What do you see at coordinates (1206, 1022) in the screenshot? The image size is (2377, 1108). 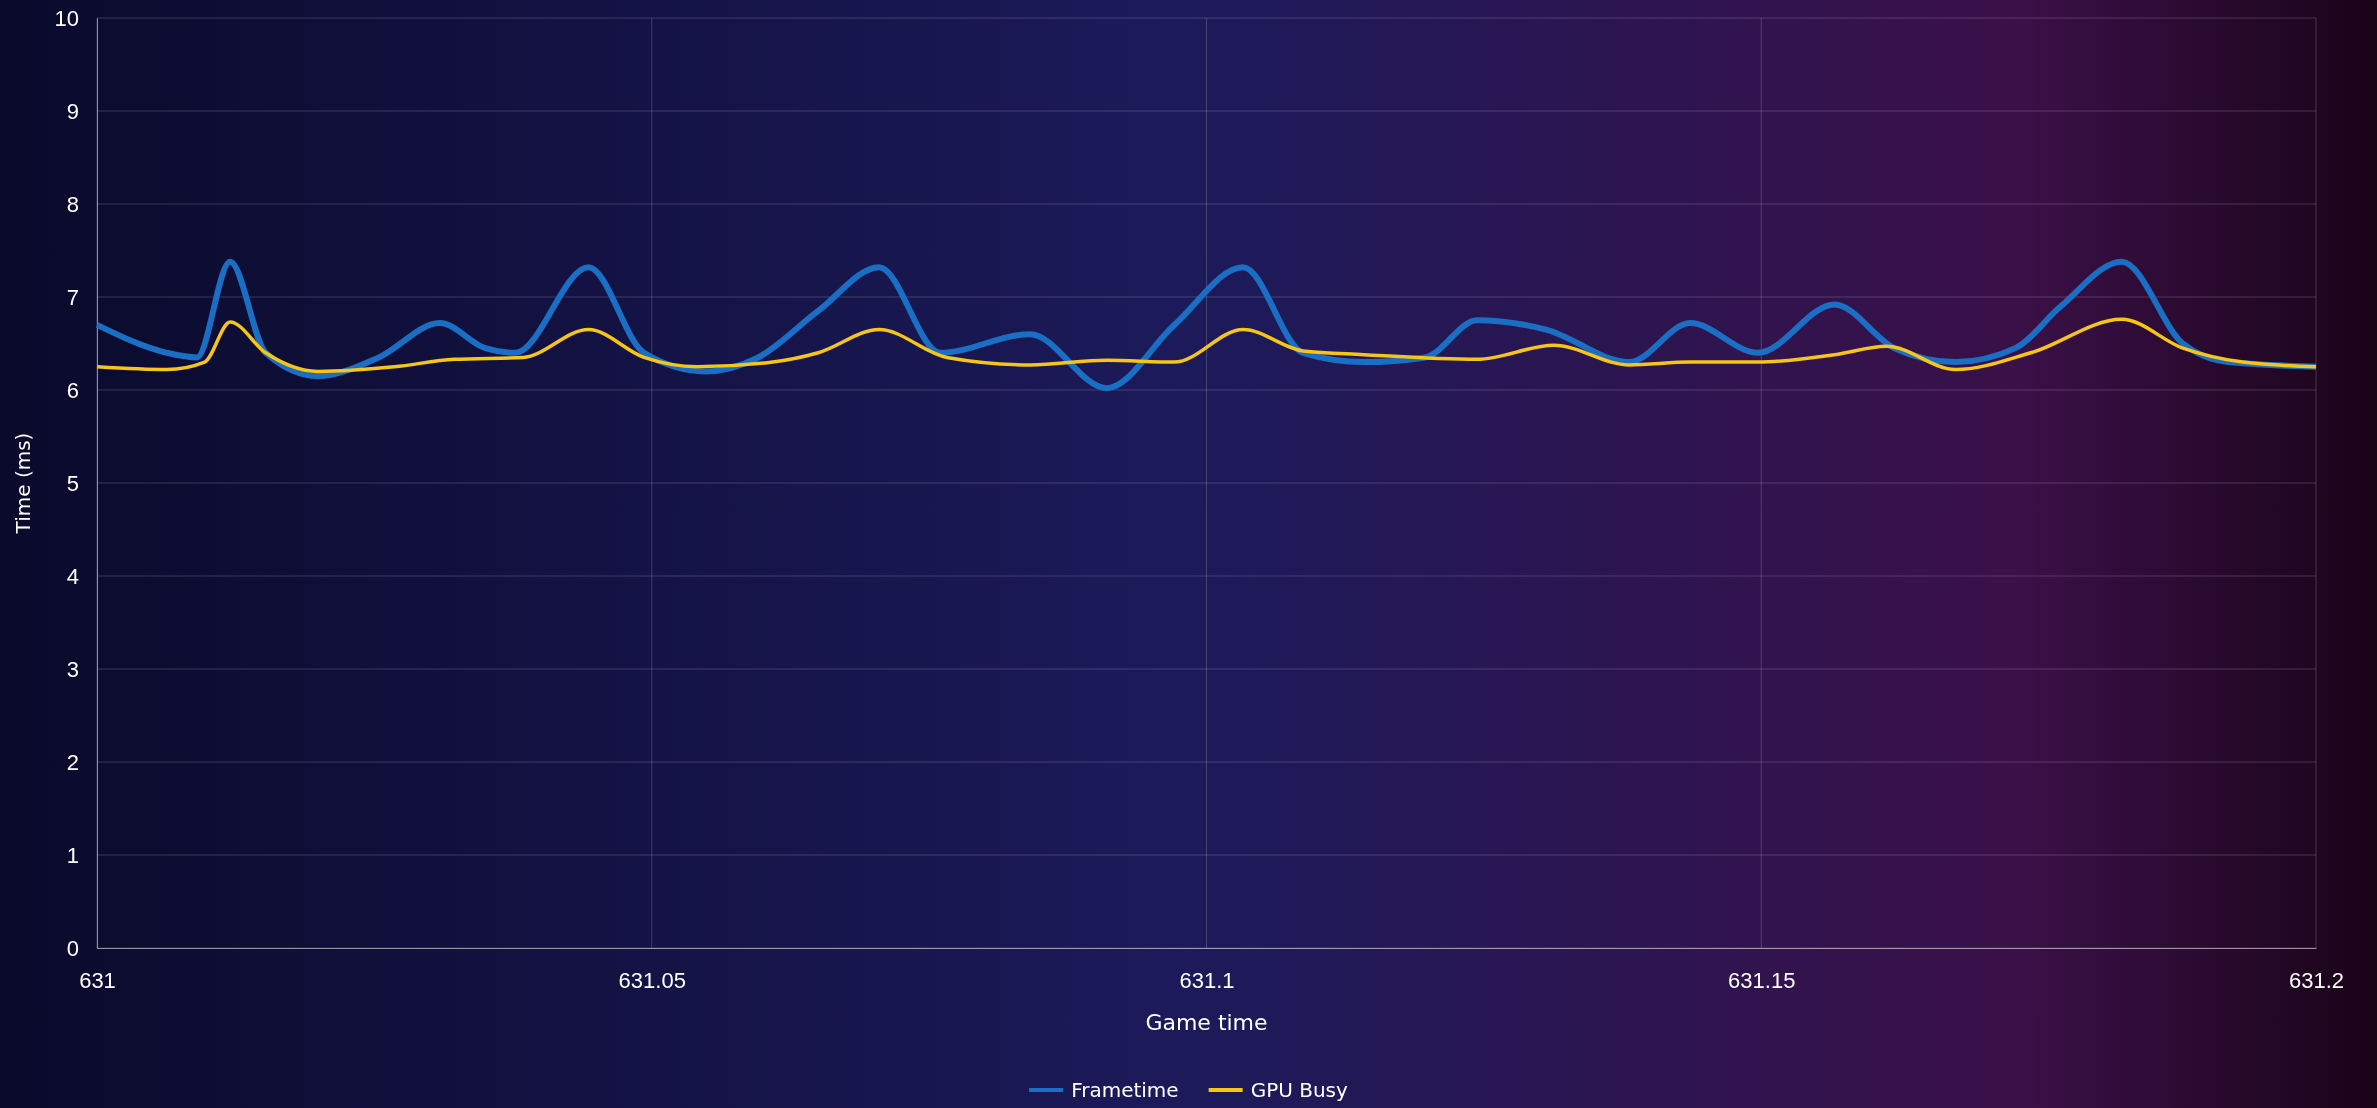 I see `x-axis-title: Game time` at bounding box center [1206, 1022].